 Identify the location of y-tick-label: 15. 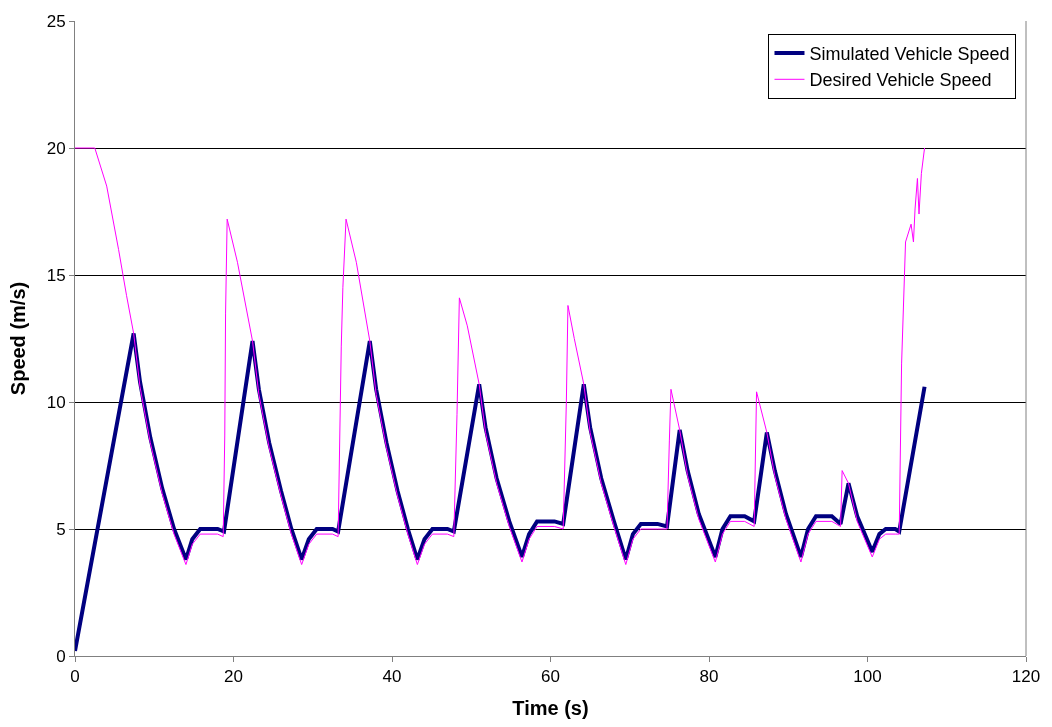
(56, 275).